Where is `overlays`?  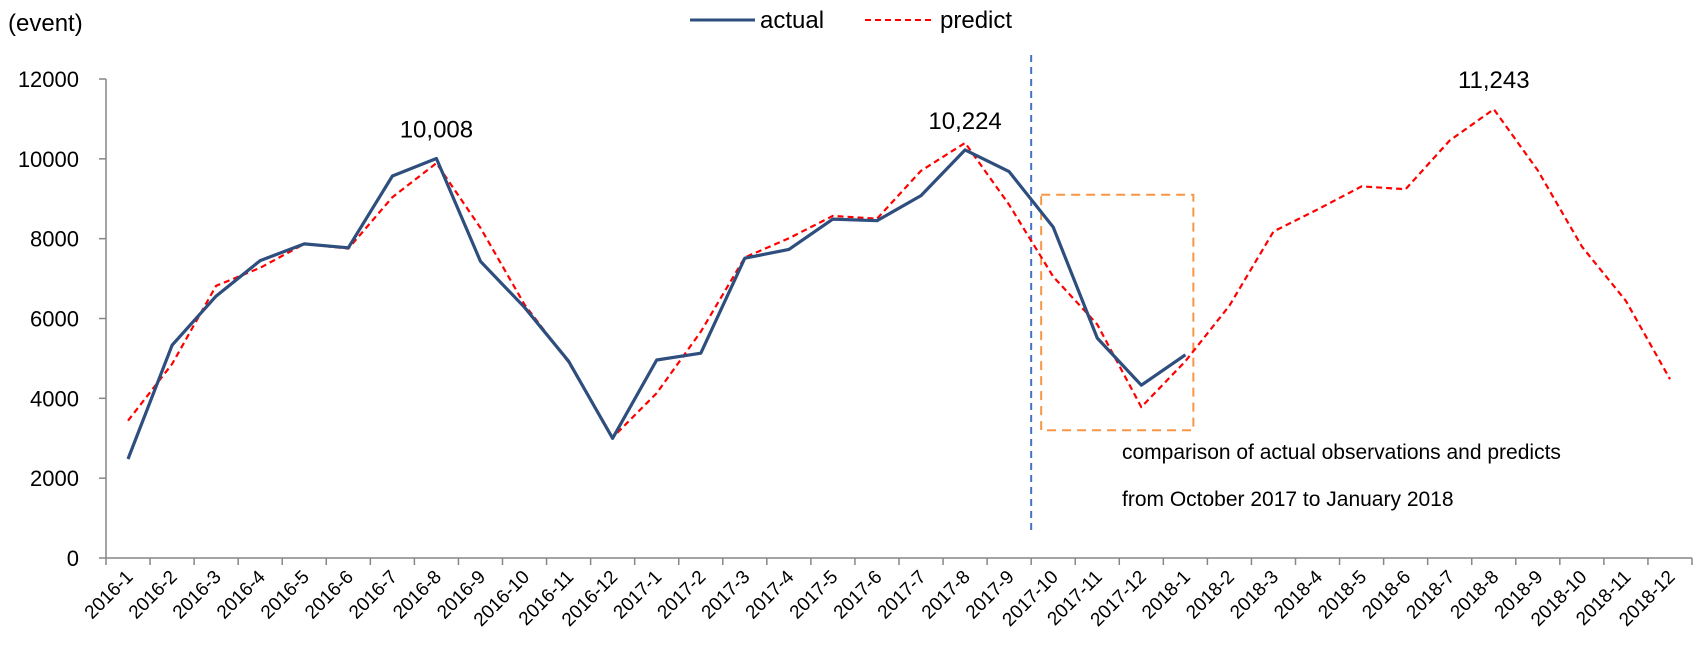
overlays is located at coordinates (1112, 294).